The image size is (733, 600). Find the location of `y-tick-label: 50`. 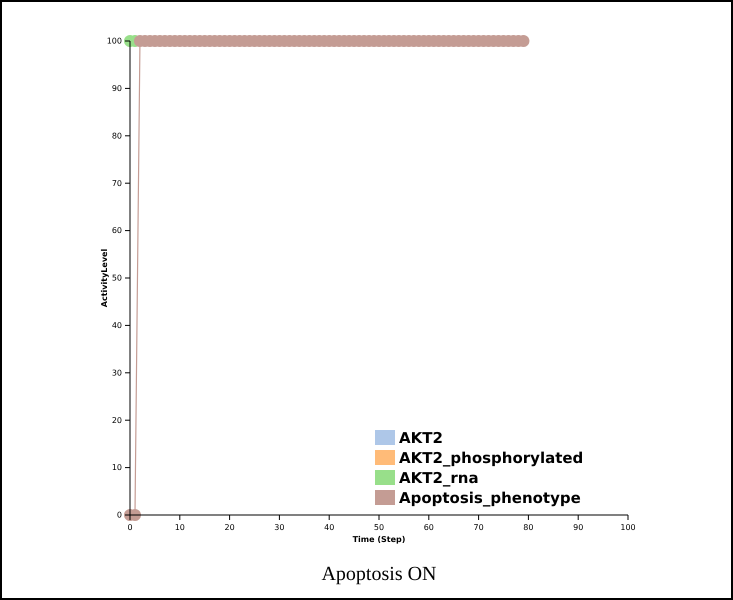

y-tick-label: 50 is located at coordinates (117, 278).